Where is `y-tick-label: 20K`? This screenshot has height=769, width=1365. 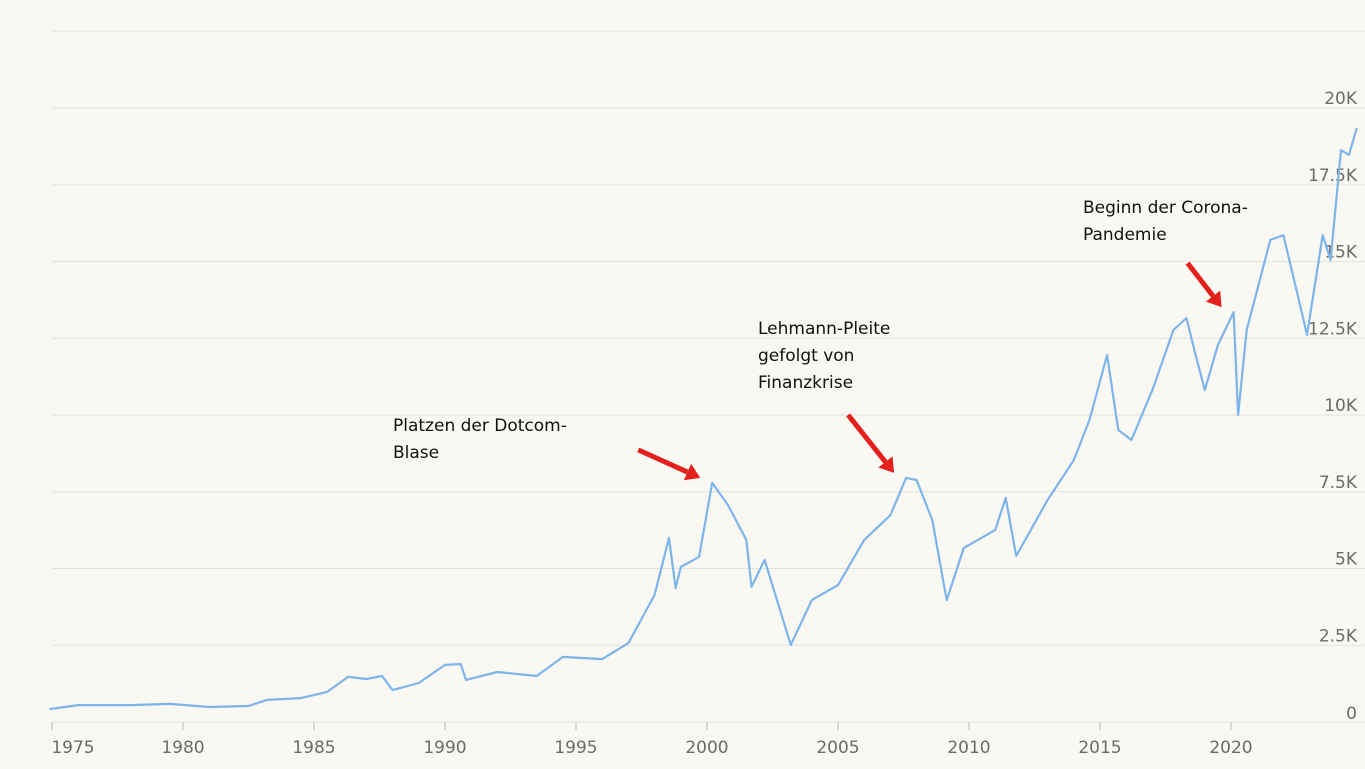 y-tick-label: 20K is located at coordinates (1341, 99).